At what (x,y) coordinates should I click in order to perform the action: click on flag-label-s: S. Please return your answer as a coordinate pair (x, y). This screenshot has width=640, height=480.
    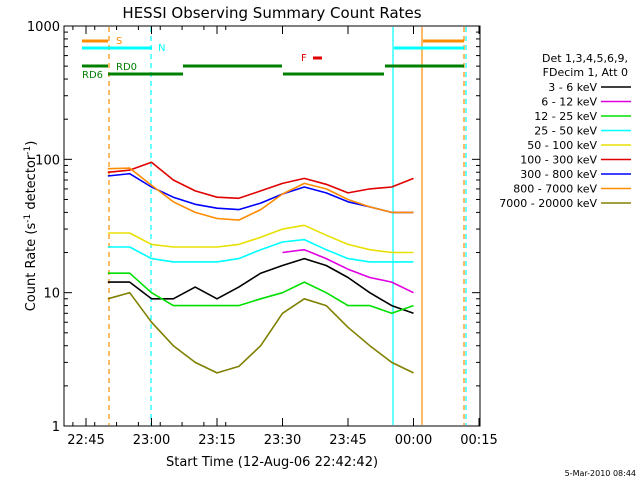
    Looking at the image, I should click on (119, 41).